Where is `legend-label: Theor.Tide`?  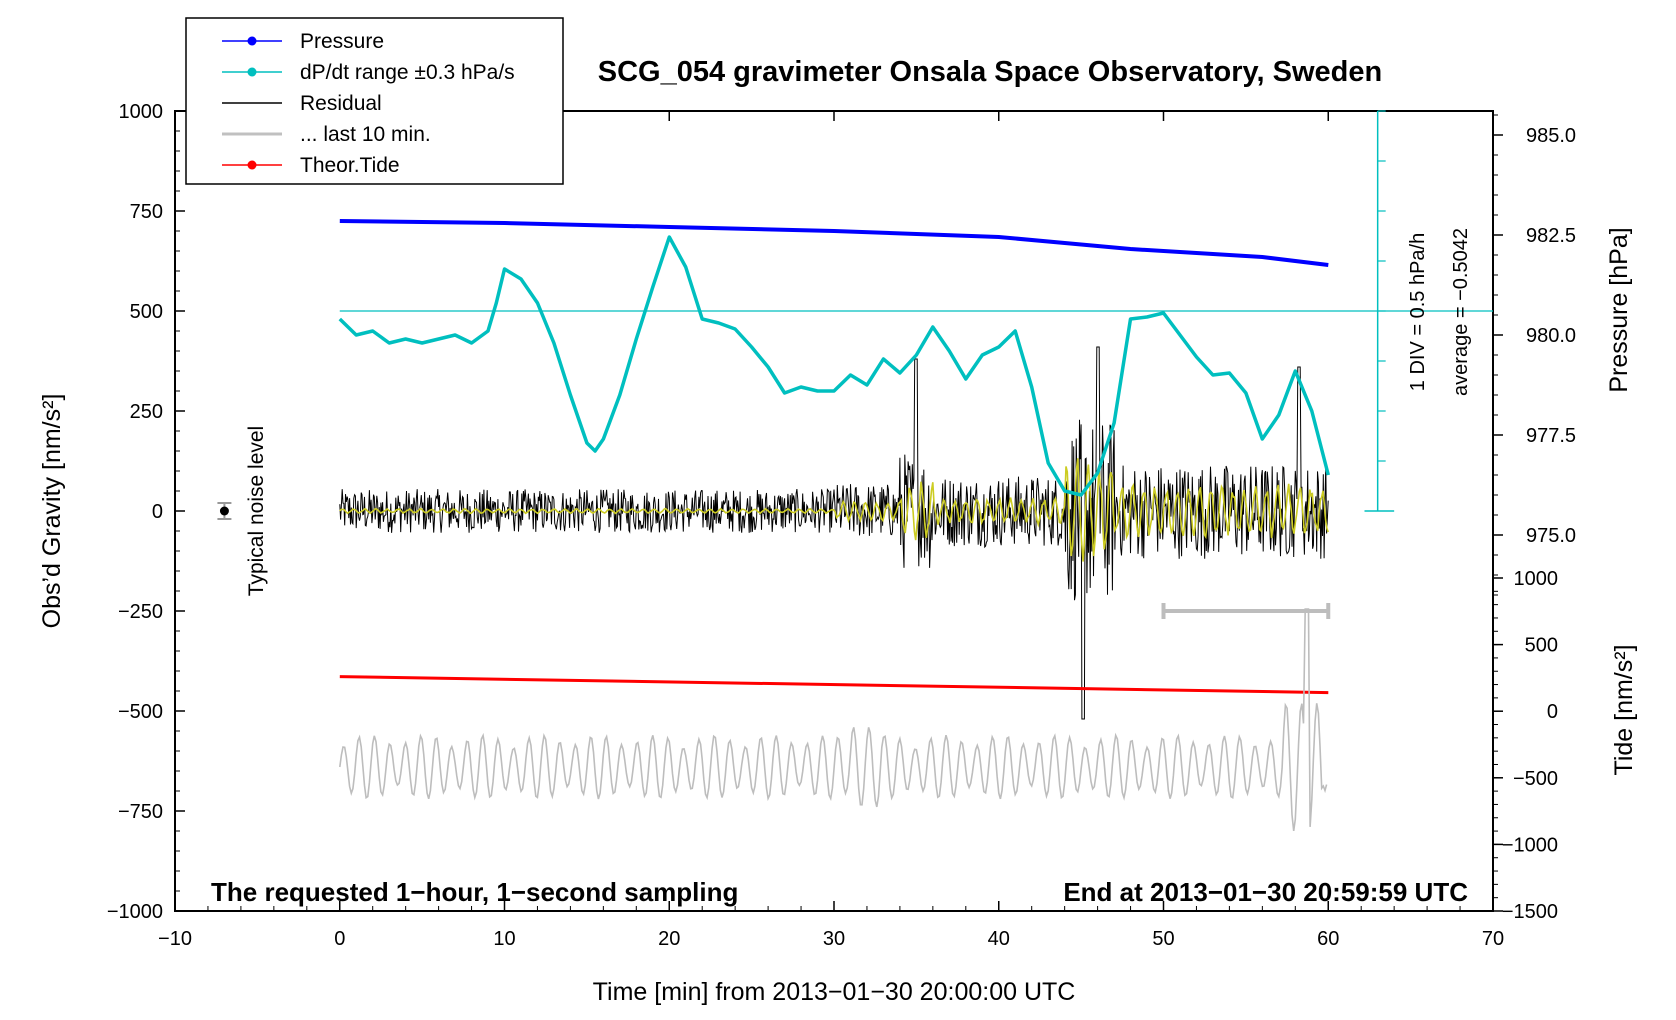 legend-label: Theor.Tide is located at coordinates (350, 165).